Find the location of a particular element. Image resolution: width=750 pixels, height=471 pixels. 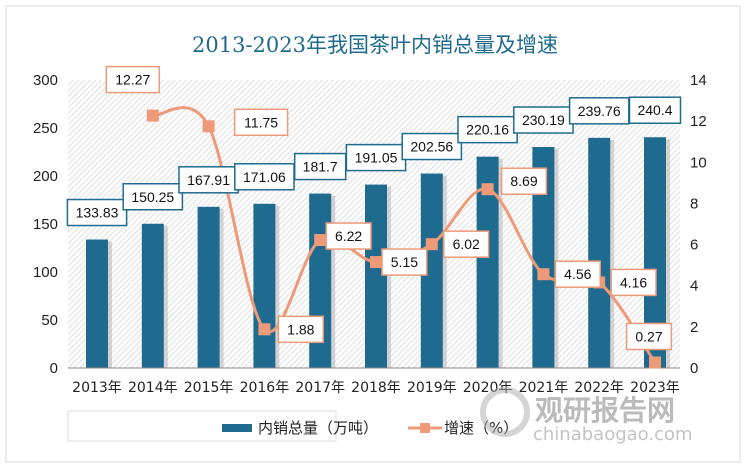

y-left-tick: 200 is located at coordinates (45, 176).